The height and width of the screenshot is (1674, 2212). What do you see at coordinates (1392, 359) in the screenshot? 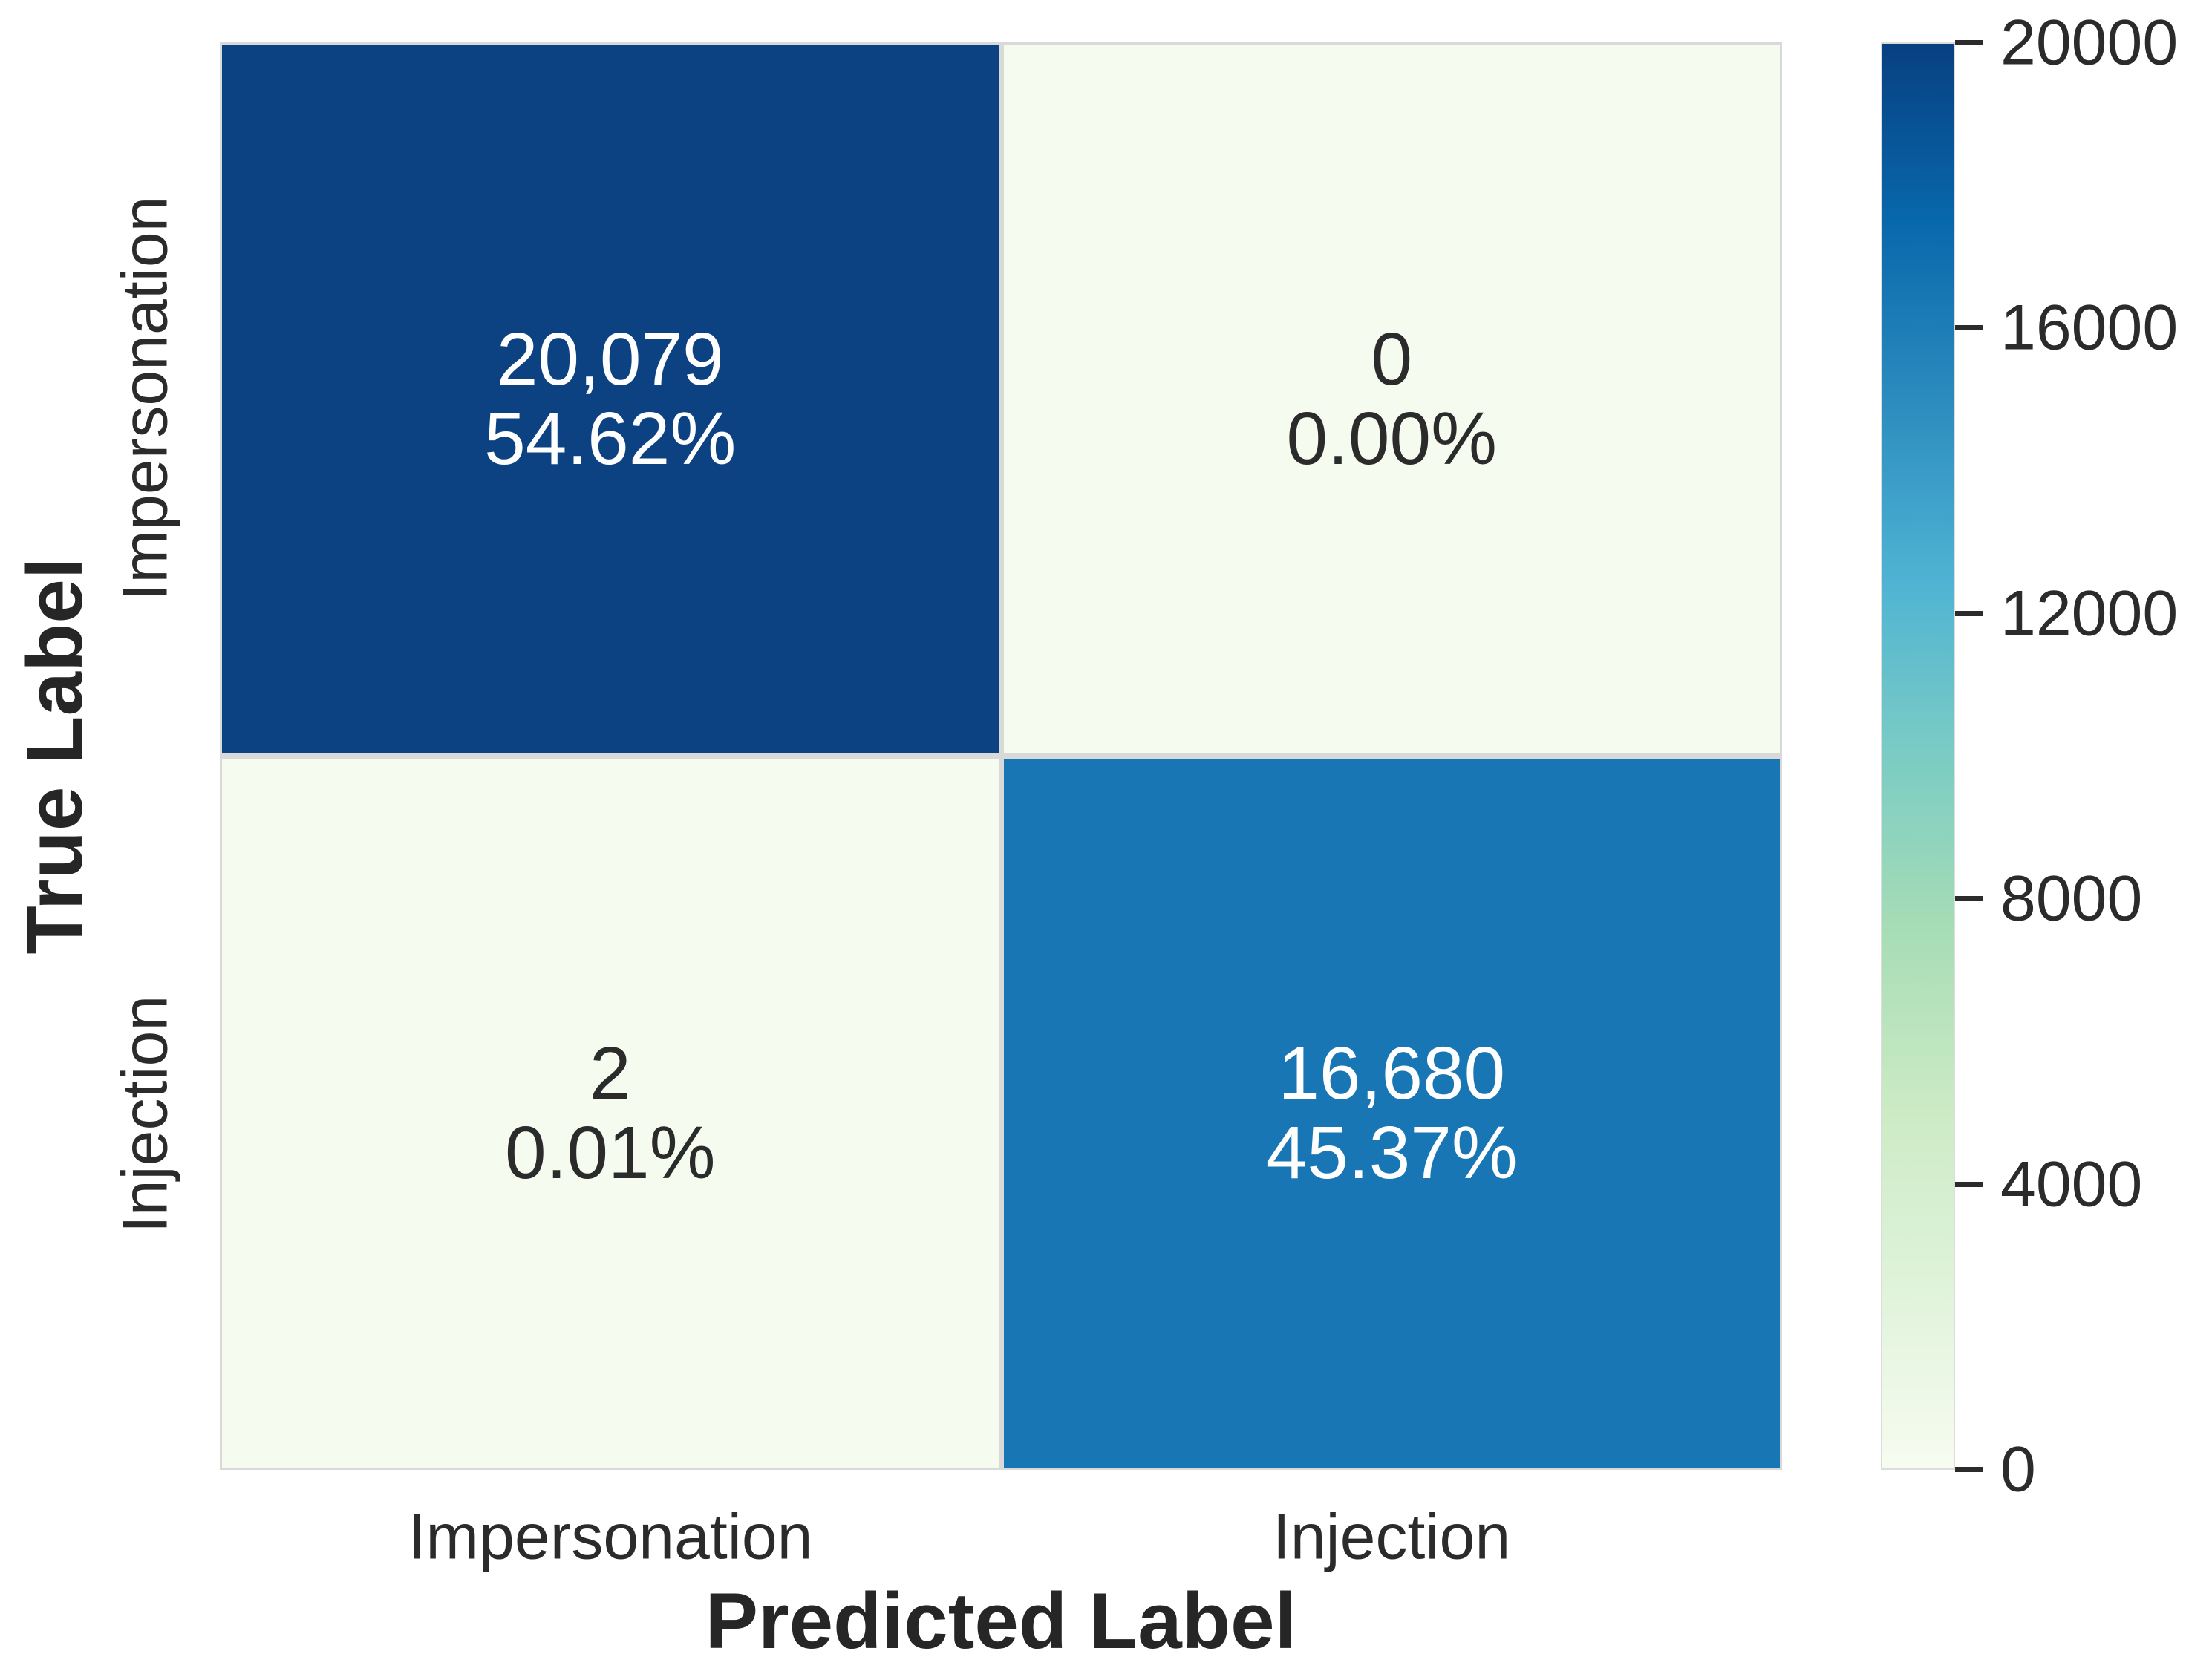
I see `cell-count: 0` at bounding box center [1392, 359].